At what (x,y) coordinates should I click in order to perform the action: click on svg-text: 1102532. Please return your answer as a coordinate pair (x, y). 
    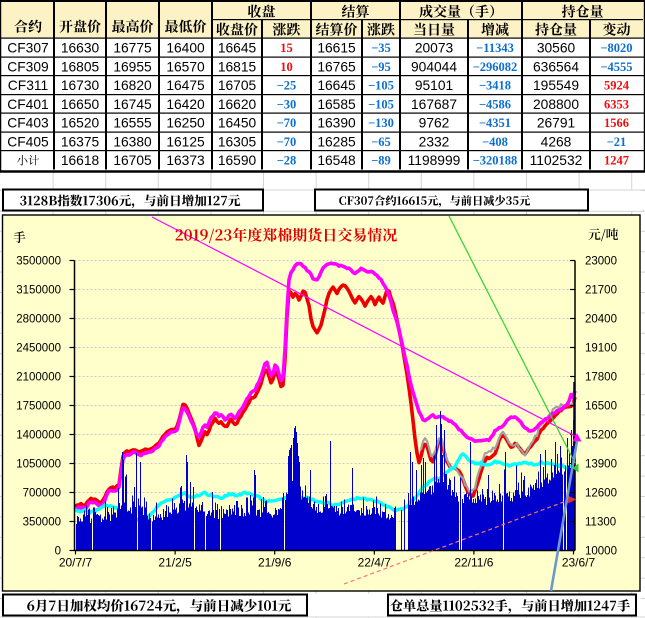
    Looking at the image, I should click on (556, 160).